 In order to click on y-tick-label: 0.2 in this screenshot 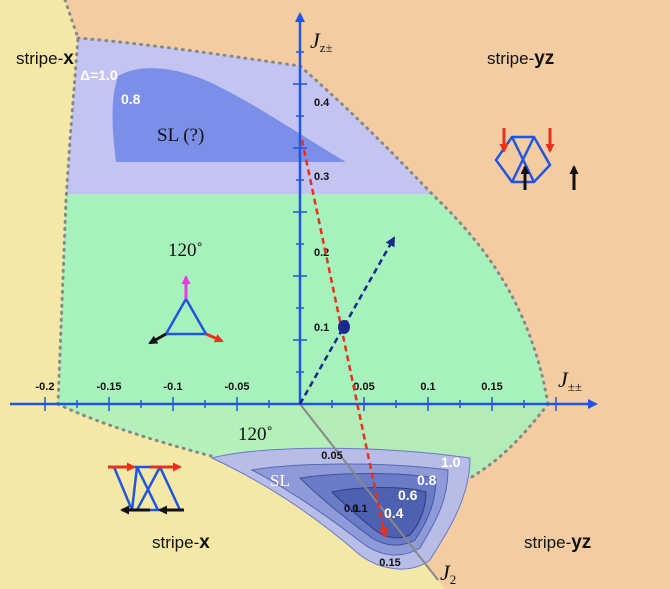, I will do `click(321, 253)`.